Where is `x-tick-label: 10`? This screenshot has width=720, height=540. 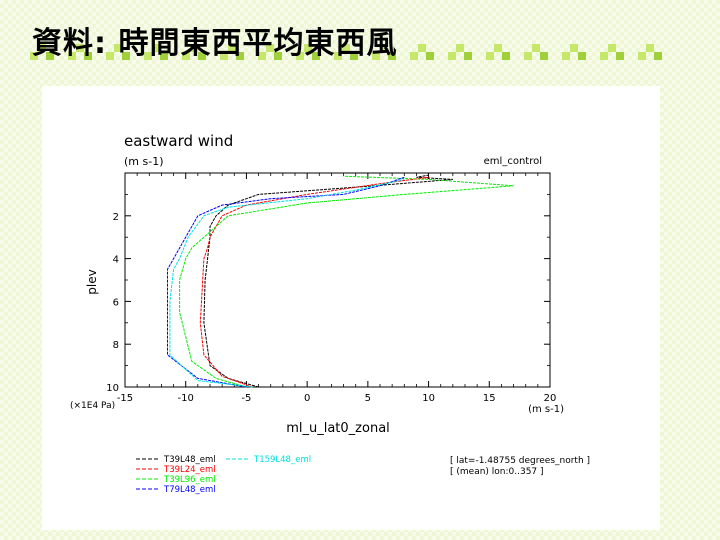 x-tick-label: 10 is located at coordinates (428, 398).